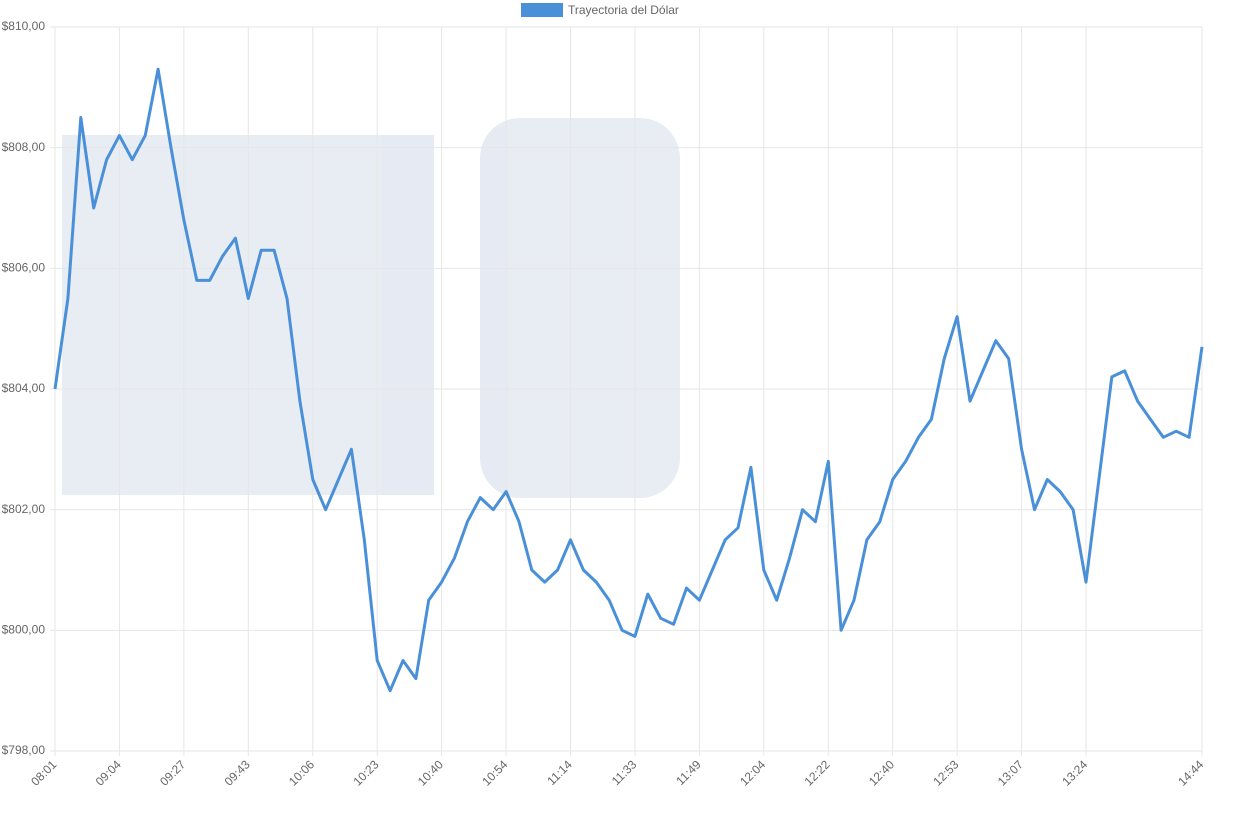  What do you see at coordinates (559, 772) in the screenshot?
I see `x-tick-label: 11:14` at bounding box center [559, 772].